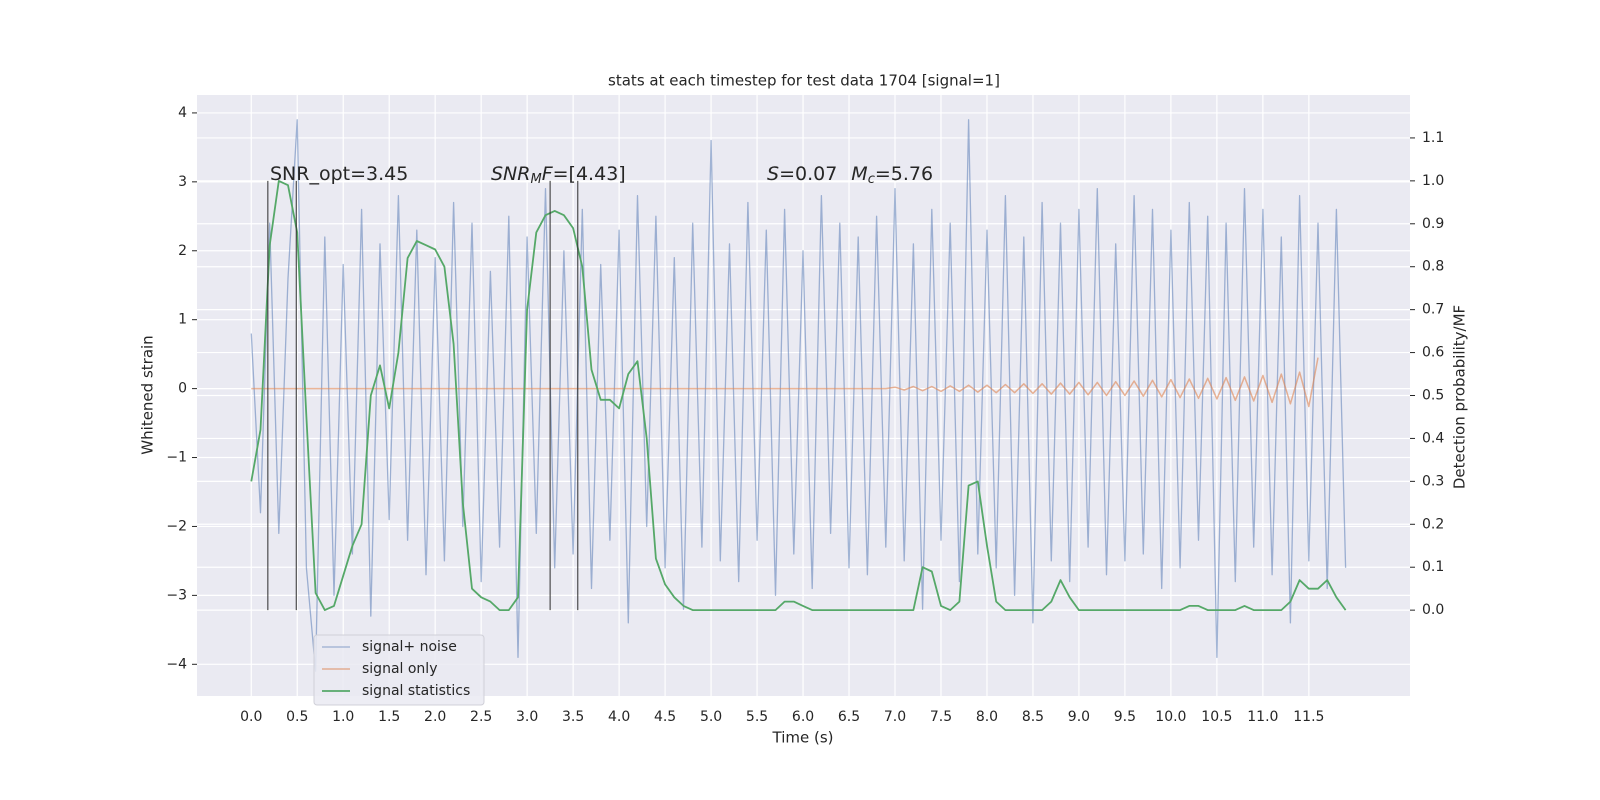 The image size is (1600, 800). I want to click on annotation: SNRMF=[4.43], so click(558, 175).